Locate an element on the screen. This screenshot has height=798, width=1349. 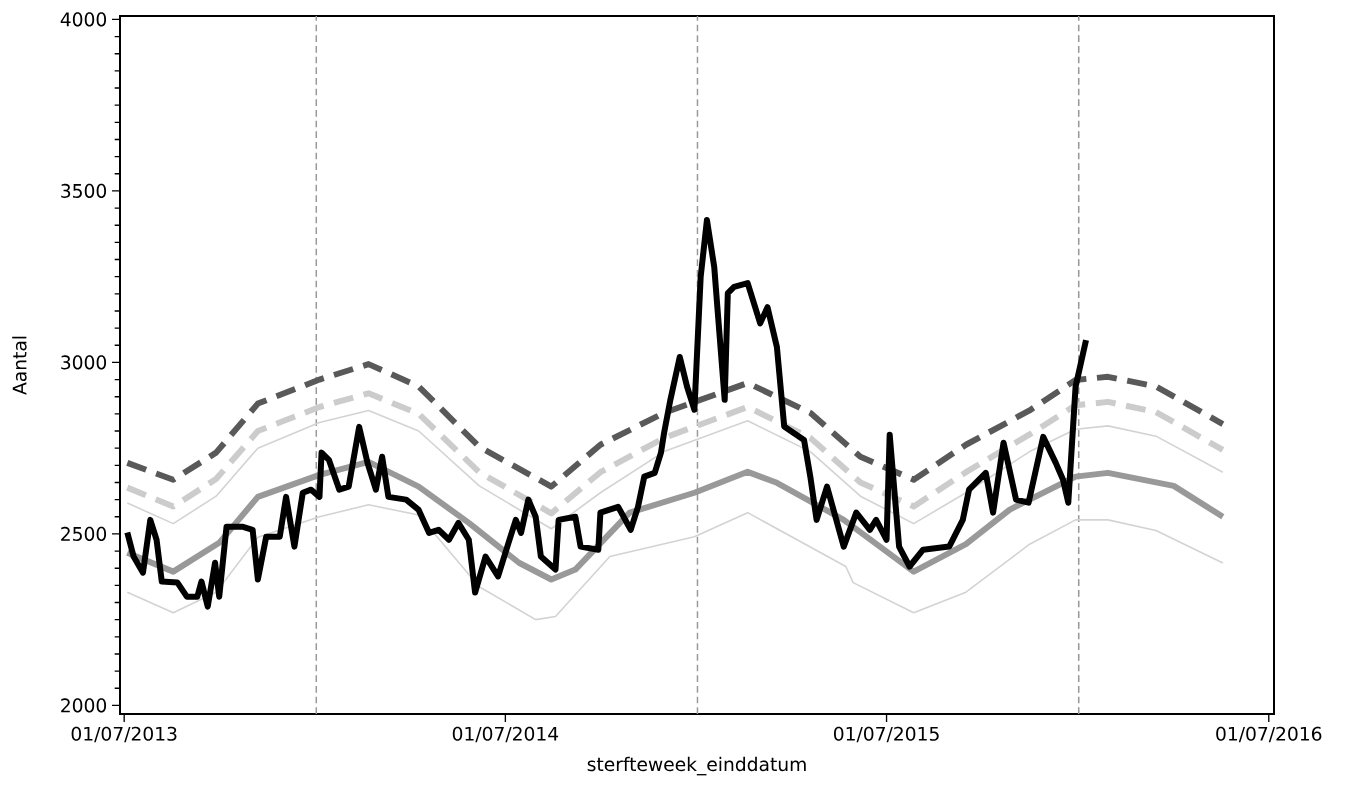
y-axis-title: Aantal is located at coordinates (19, 365).